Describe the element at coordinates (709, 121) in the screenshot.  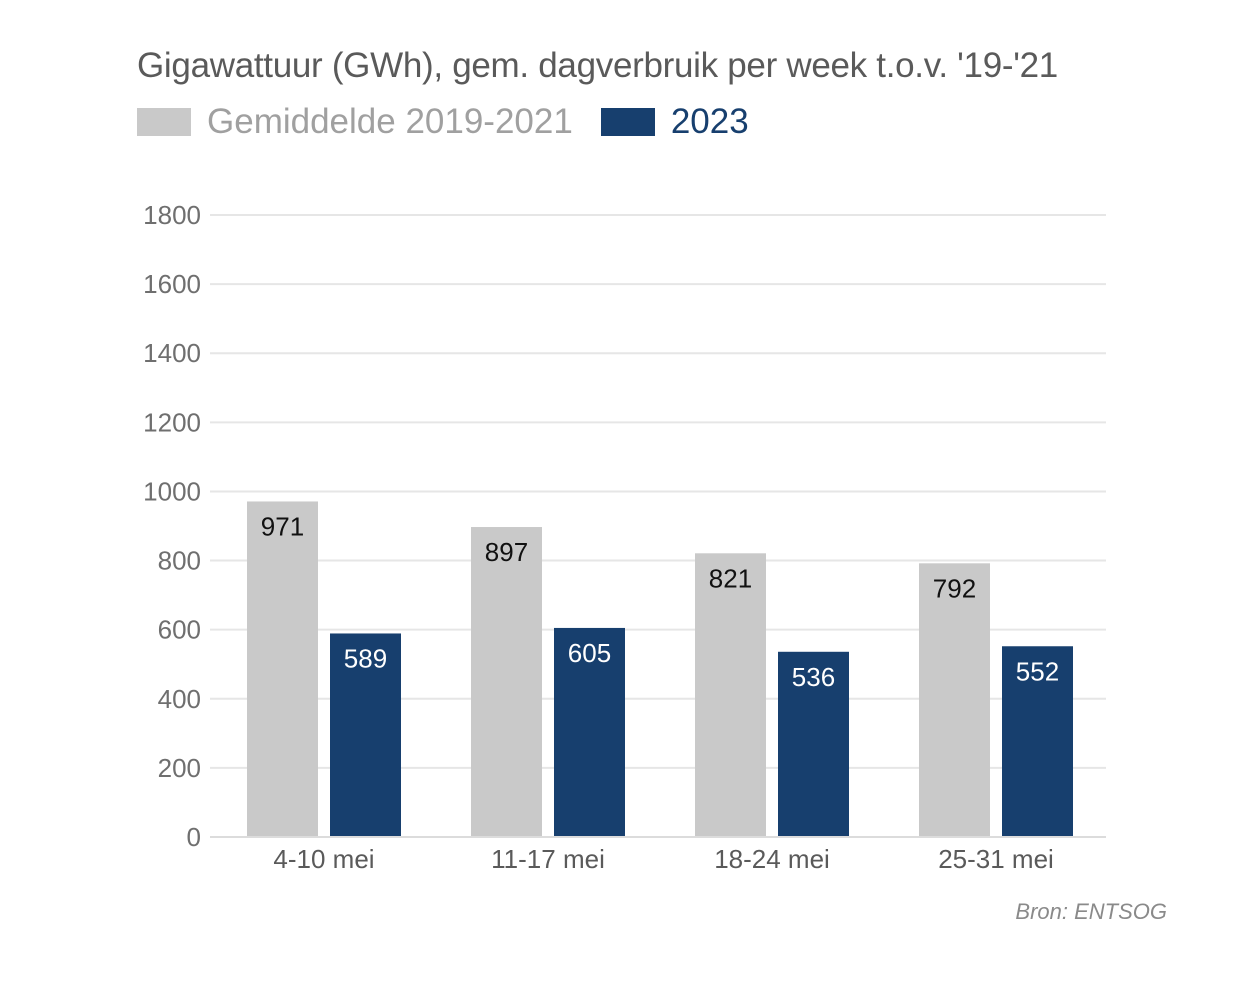
I see `legend-label-2023: 2023` at that location.